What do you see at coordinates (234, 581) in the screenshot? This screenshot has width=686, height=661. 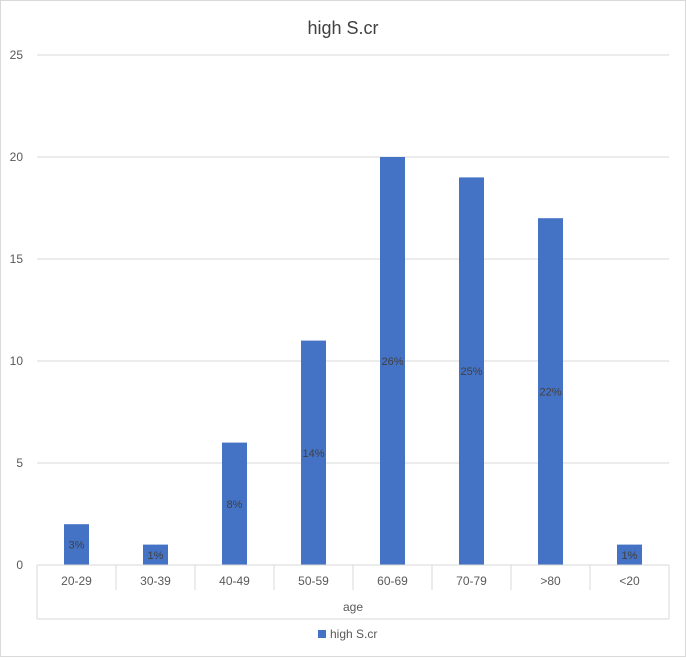 I see `x-tick-label: 40-49` at bounding box center [234, 581].